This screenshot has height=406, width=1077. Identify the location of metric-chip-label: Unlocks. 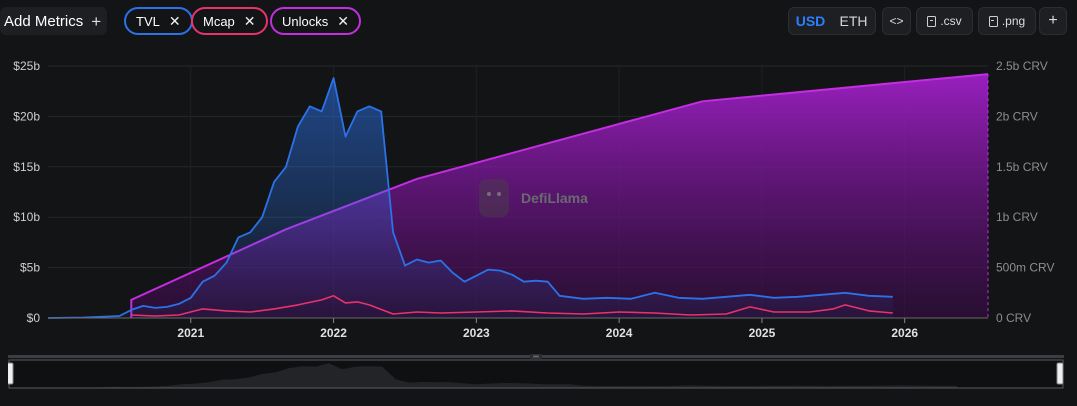
(305, 21).